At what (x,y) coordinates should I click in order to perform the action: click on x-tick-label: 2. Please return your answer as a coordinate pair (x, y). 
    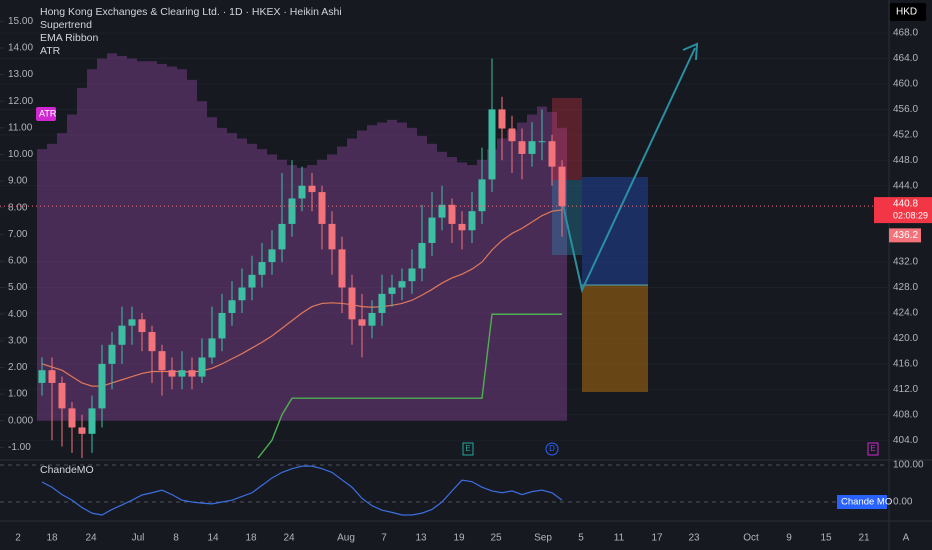
    Looking at the image, I should click on (18, 538).